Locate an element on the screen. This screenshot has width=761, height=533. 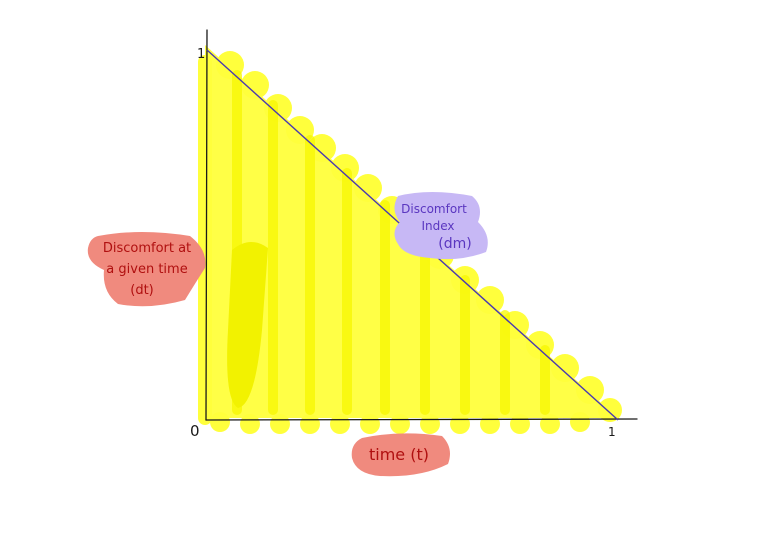
left-bubble-line-3: (dt) is located at coordinates (142, 290).